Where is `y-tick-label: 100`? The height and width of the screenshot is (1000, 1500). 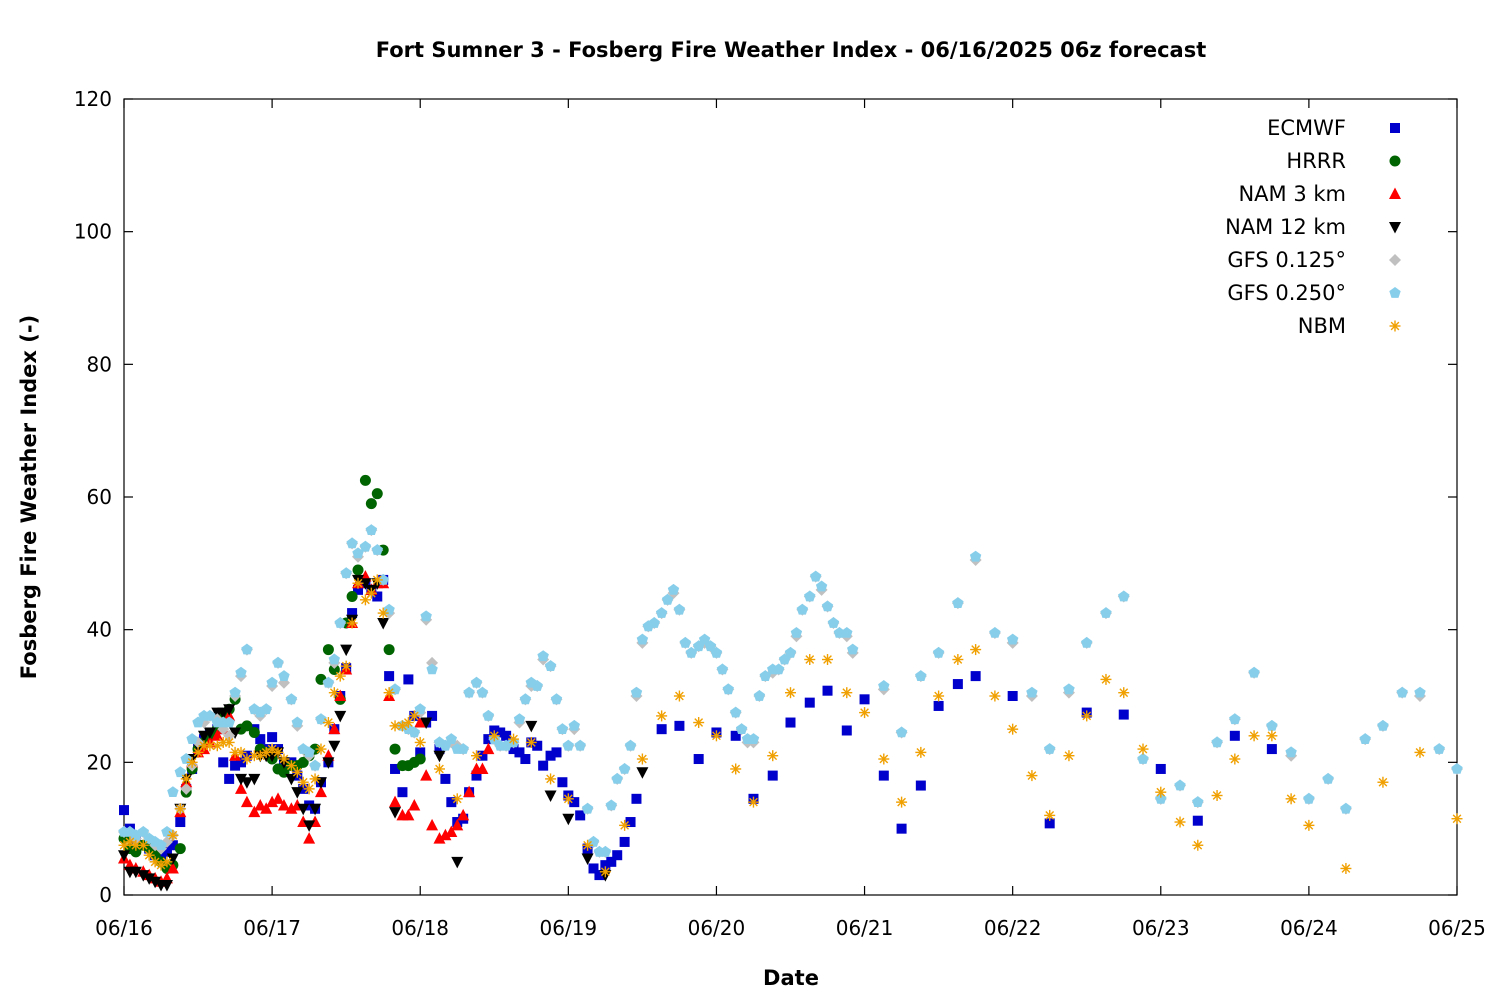
y-tick-label: 100 is located at coordinates (93, 232).